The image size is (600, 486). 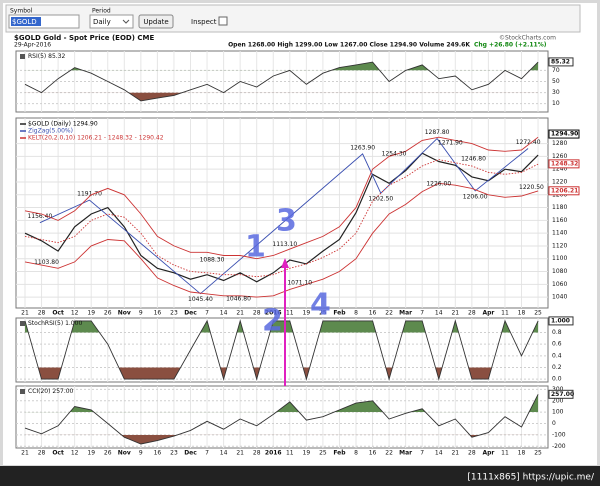 I want to click on y-tick-label: 300, so click(x=558, y=389).